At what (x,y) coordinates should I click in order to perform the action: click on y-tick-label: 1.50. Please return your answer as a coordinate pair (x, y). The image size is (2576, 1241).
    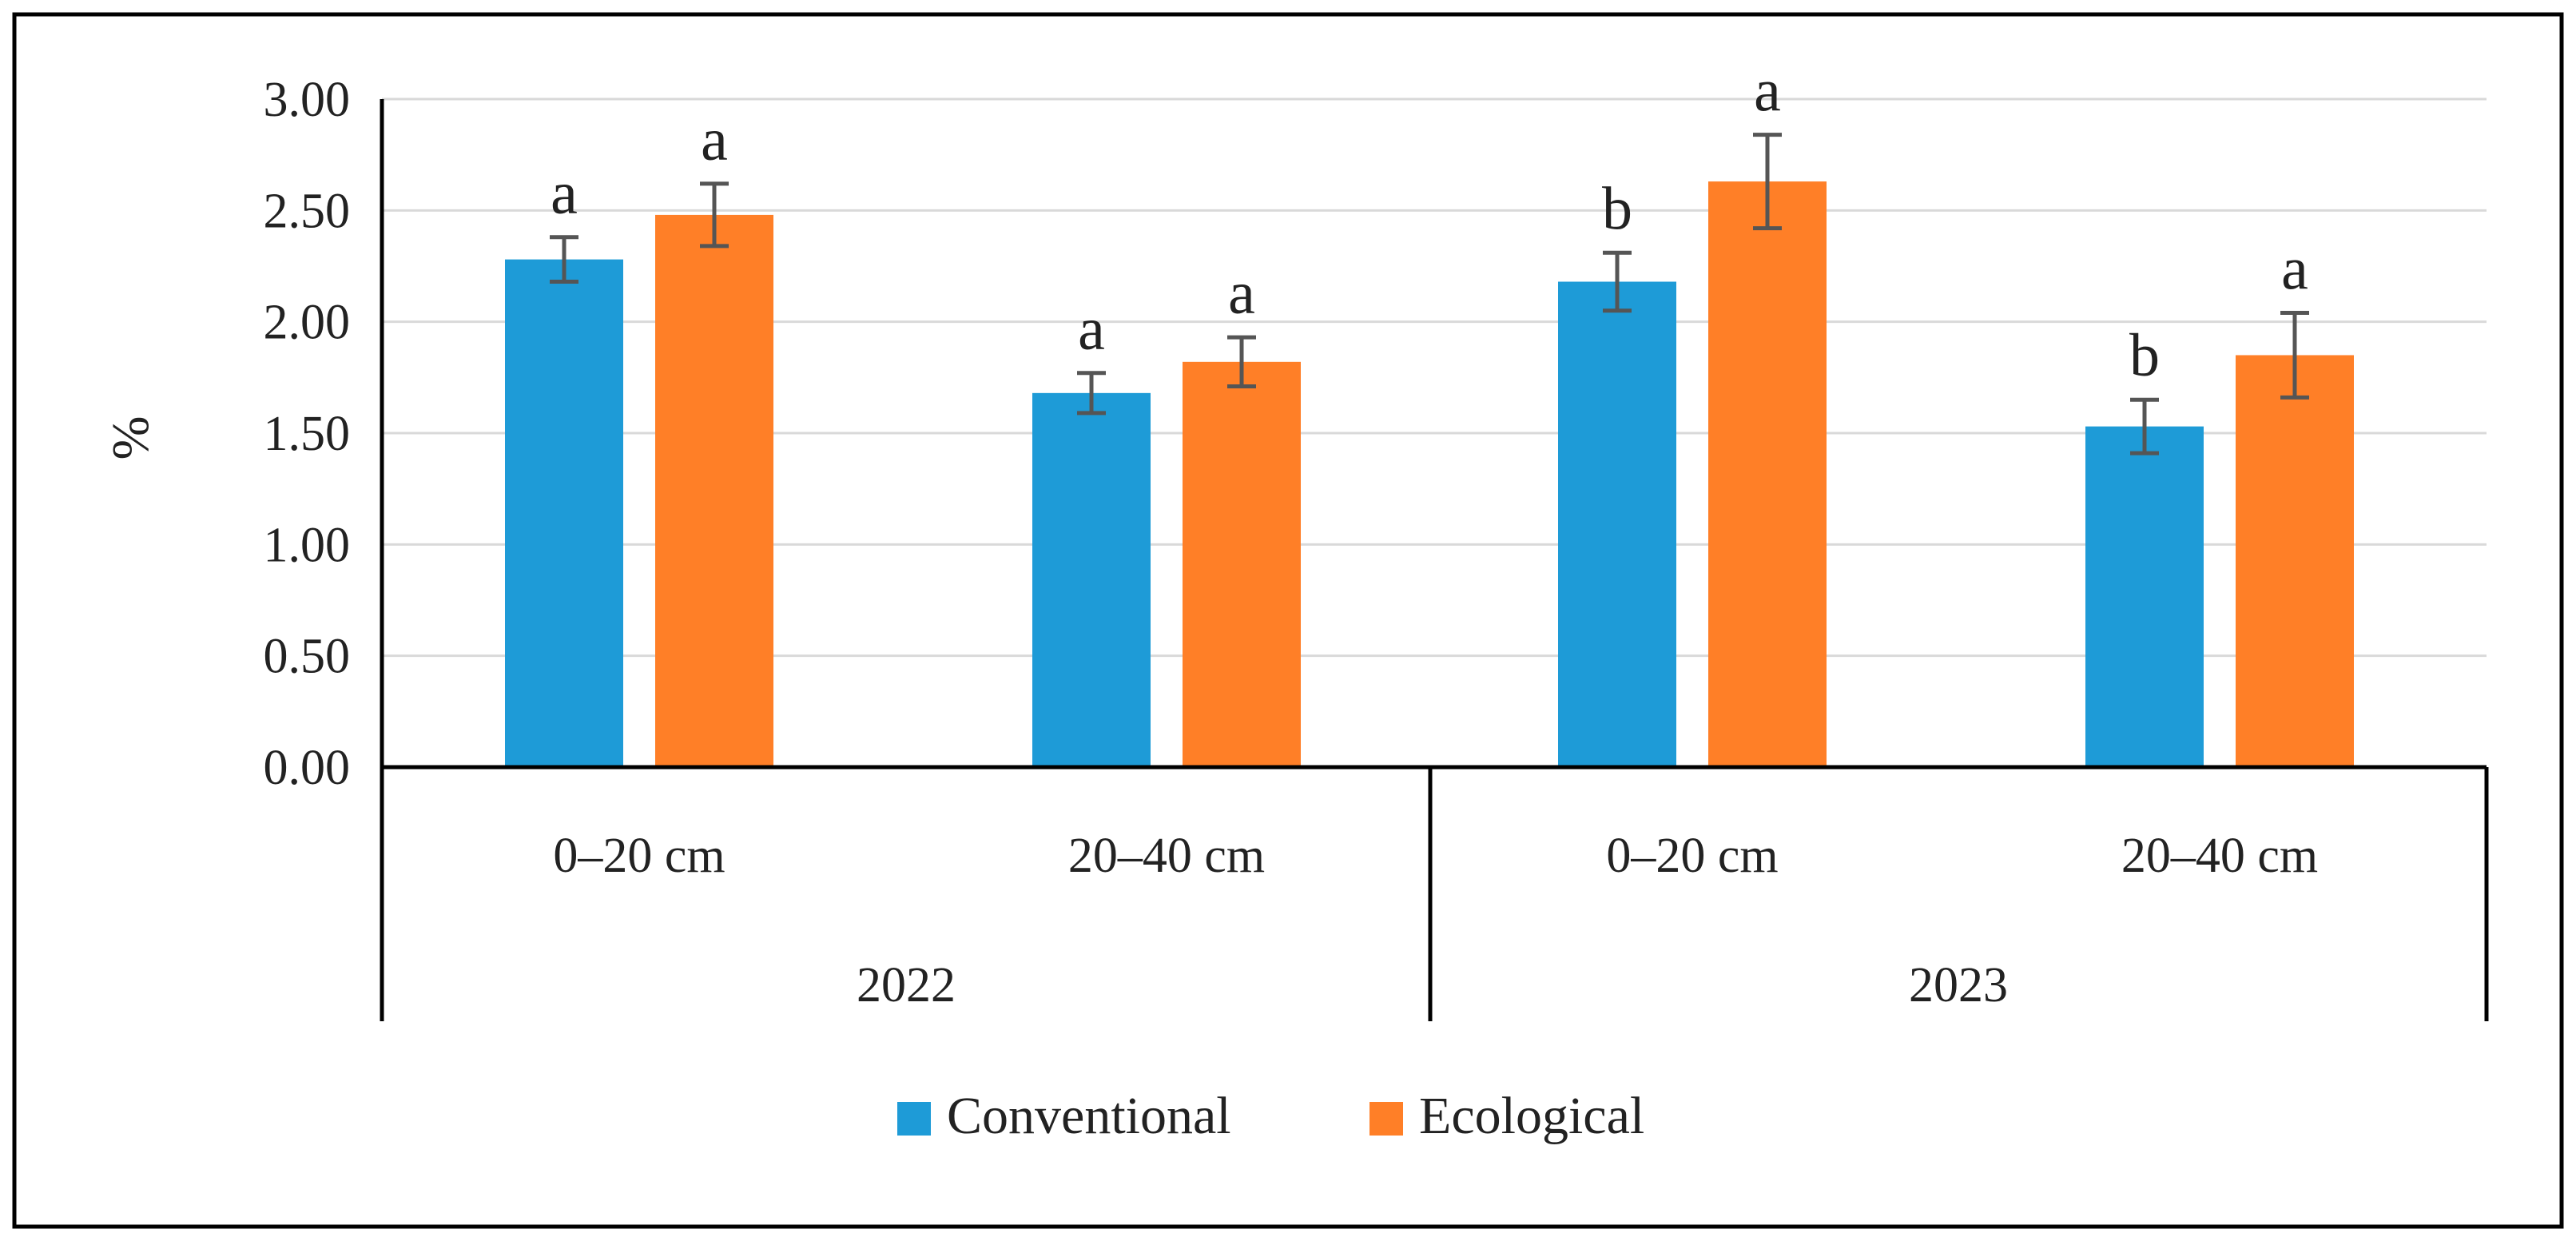
    Looking at the image, I should click on (307, 434).